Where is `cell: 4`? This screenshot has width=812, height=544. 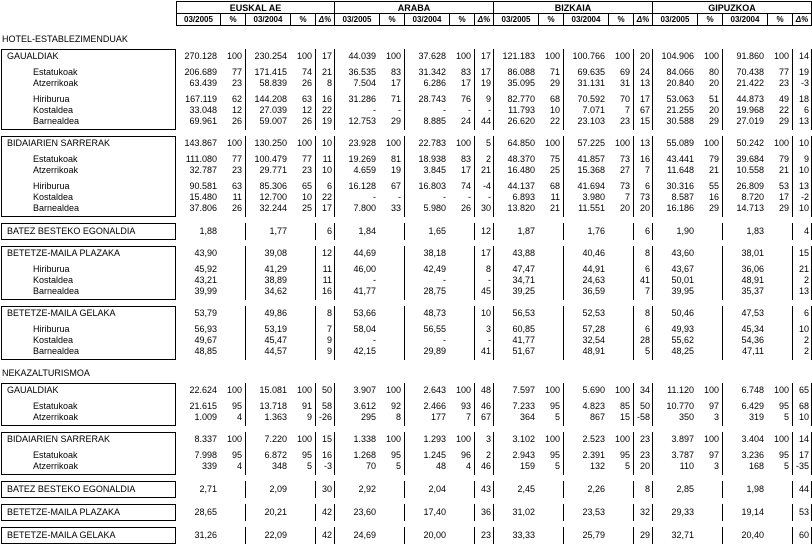 cell: 4 is located at coordinates (239, 417).